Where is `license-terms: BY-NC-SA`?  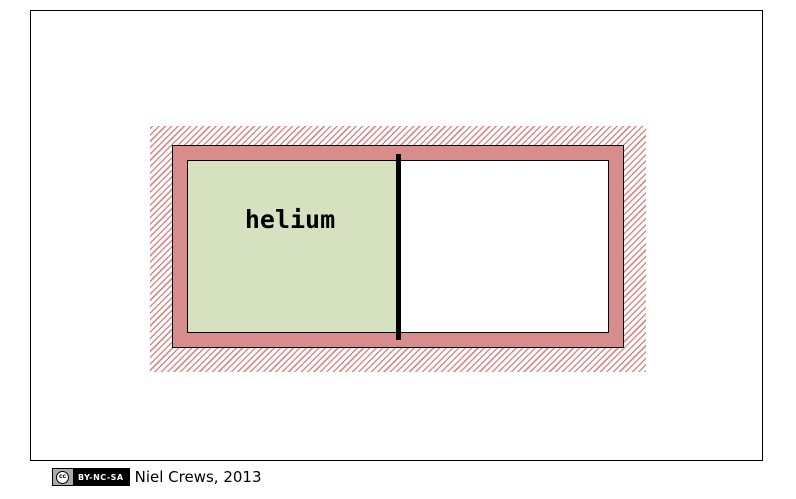
license-terms: BY-NC-SA is located at coordinates (101, 477).